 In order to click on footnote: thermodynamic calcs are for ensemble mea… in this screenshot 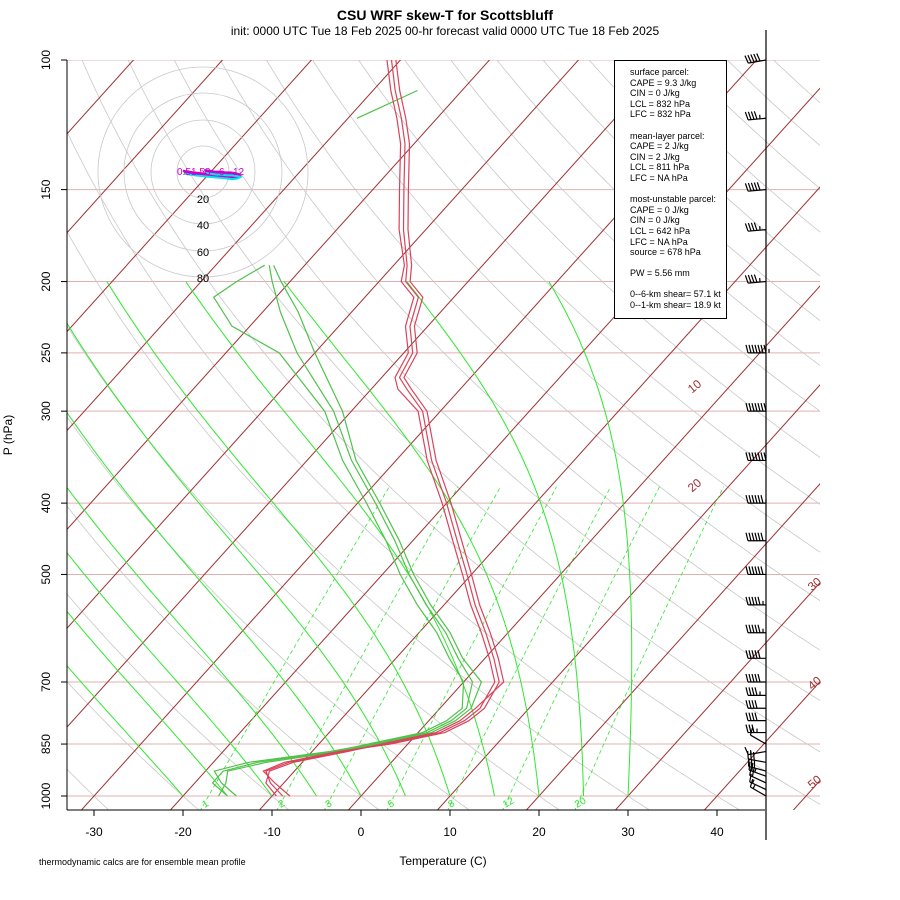, I will do `click(142, 862)`.